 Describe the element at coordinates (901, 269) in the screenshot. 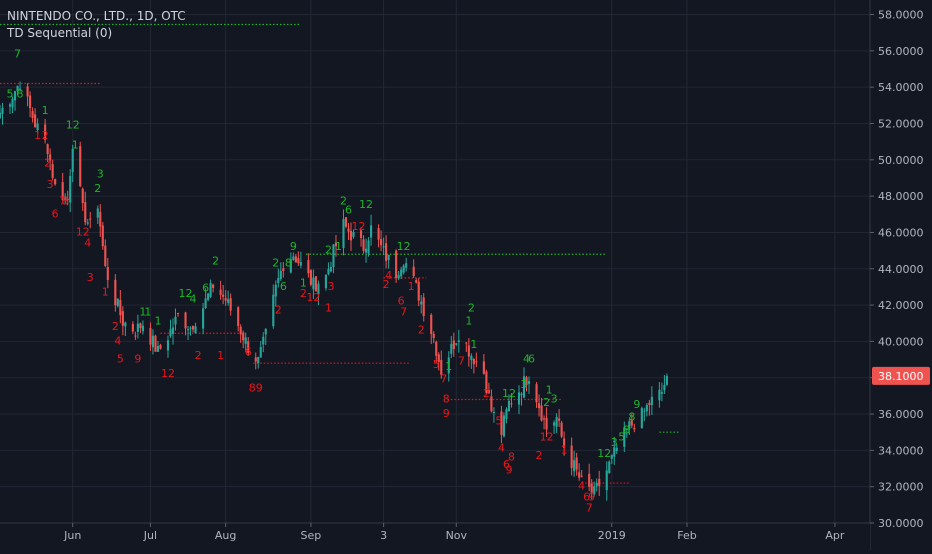

I see `price-tick-label: 44.0000` at that location.